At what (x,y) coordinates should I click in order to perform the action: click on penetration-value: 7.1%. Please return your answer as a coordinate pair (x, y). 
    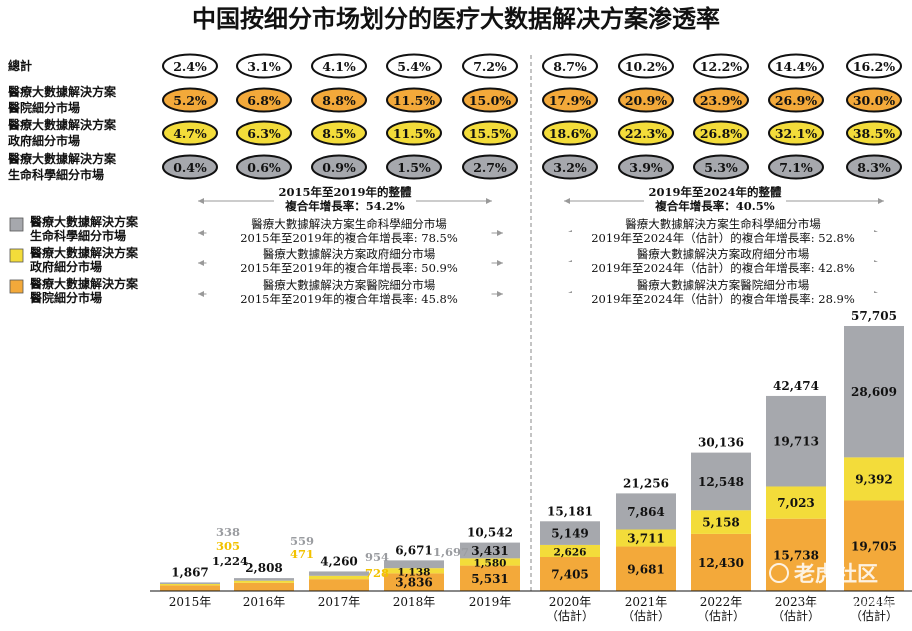
    Looking at the image, I should click on (796, 167).